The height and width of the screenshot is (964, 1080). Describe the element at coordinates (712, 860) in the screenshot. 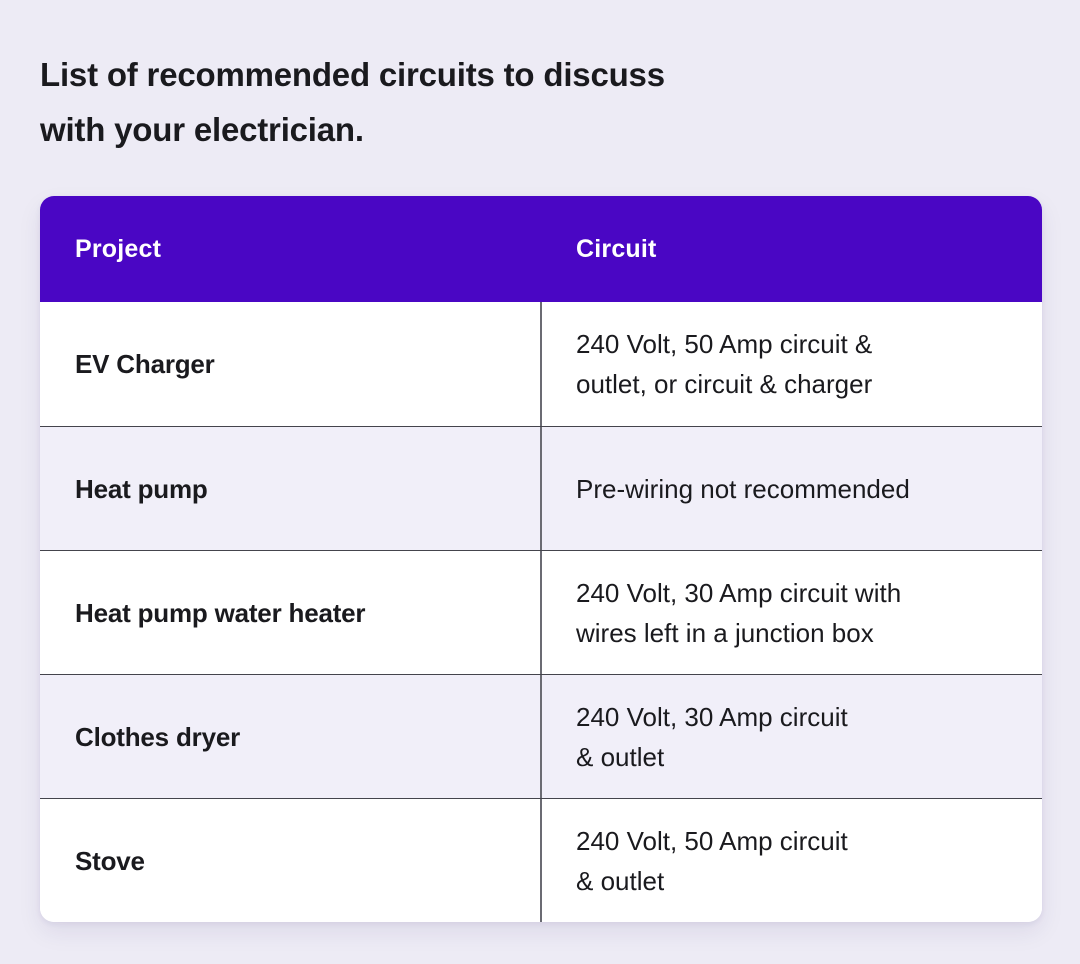

I see `circuit-cell: 240 Volt, 50 Amp circuit & outlet` at that location.